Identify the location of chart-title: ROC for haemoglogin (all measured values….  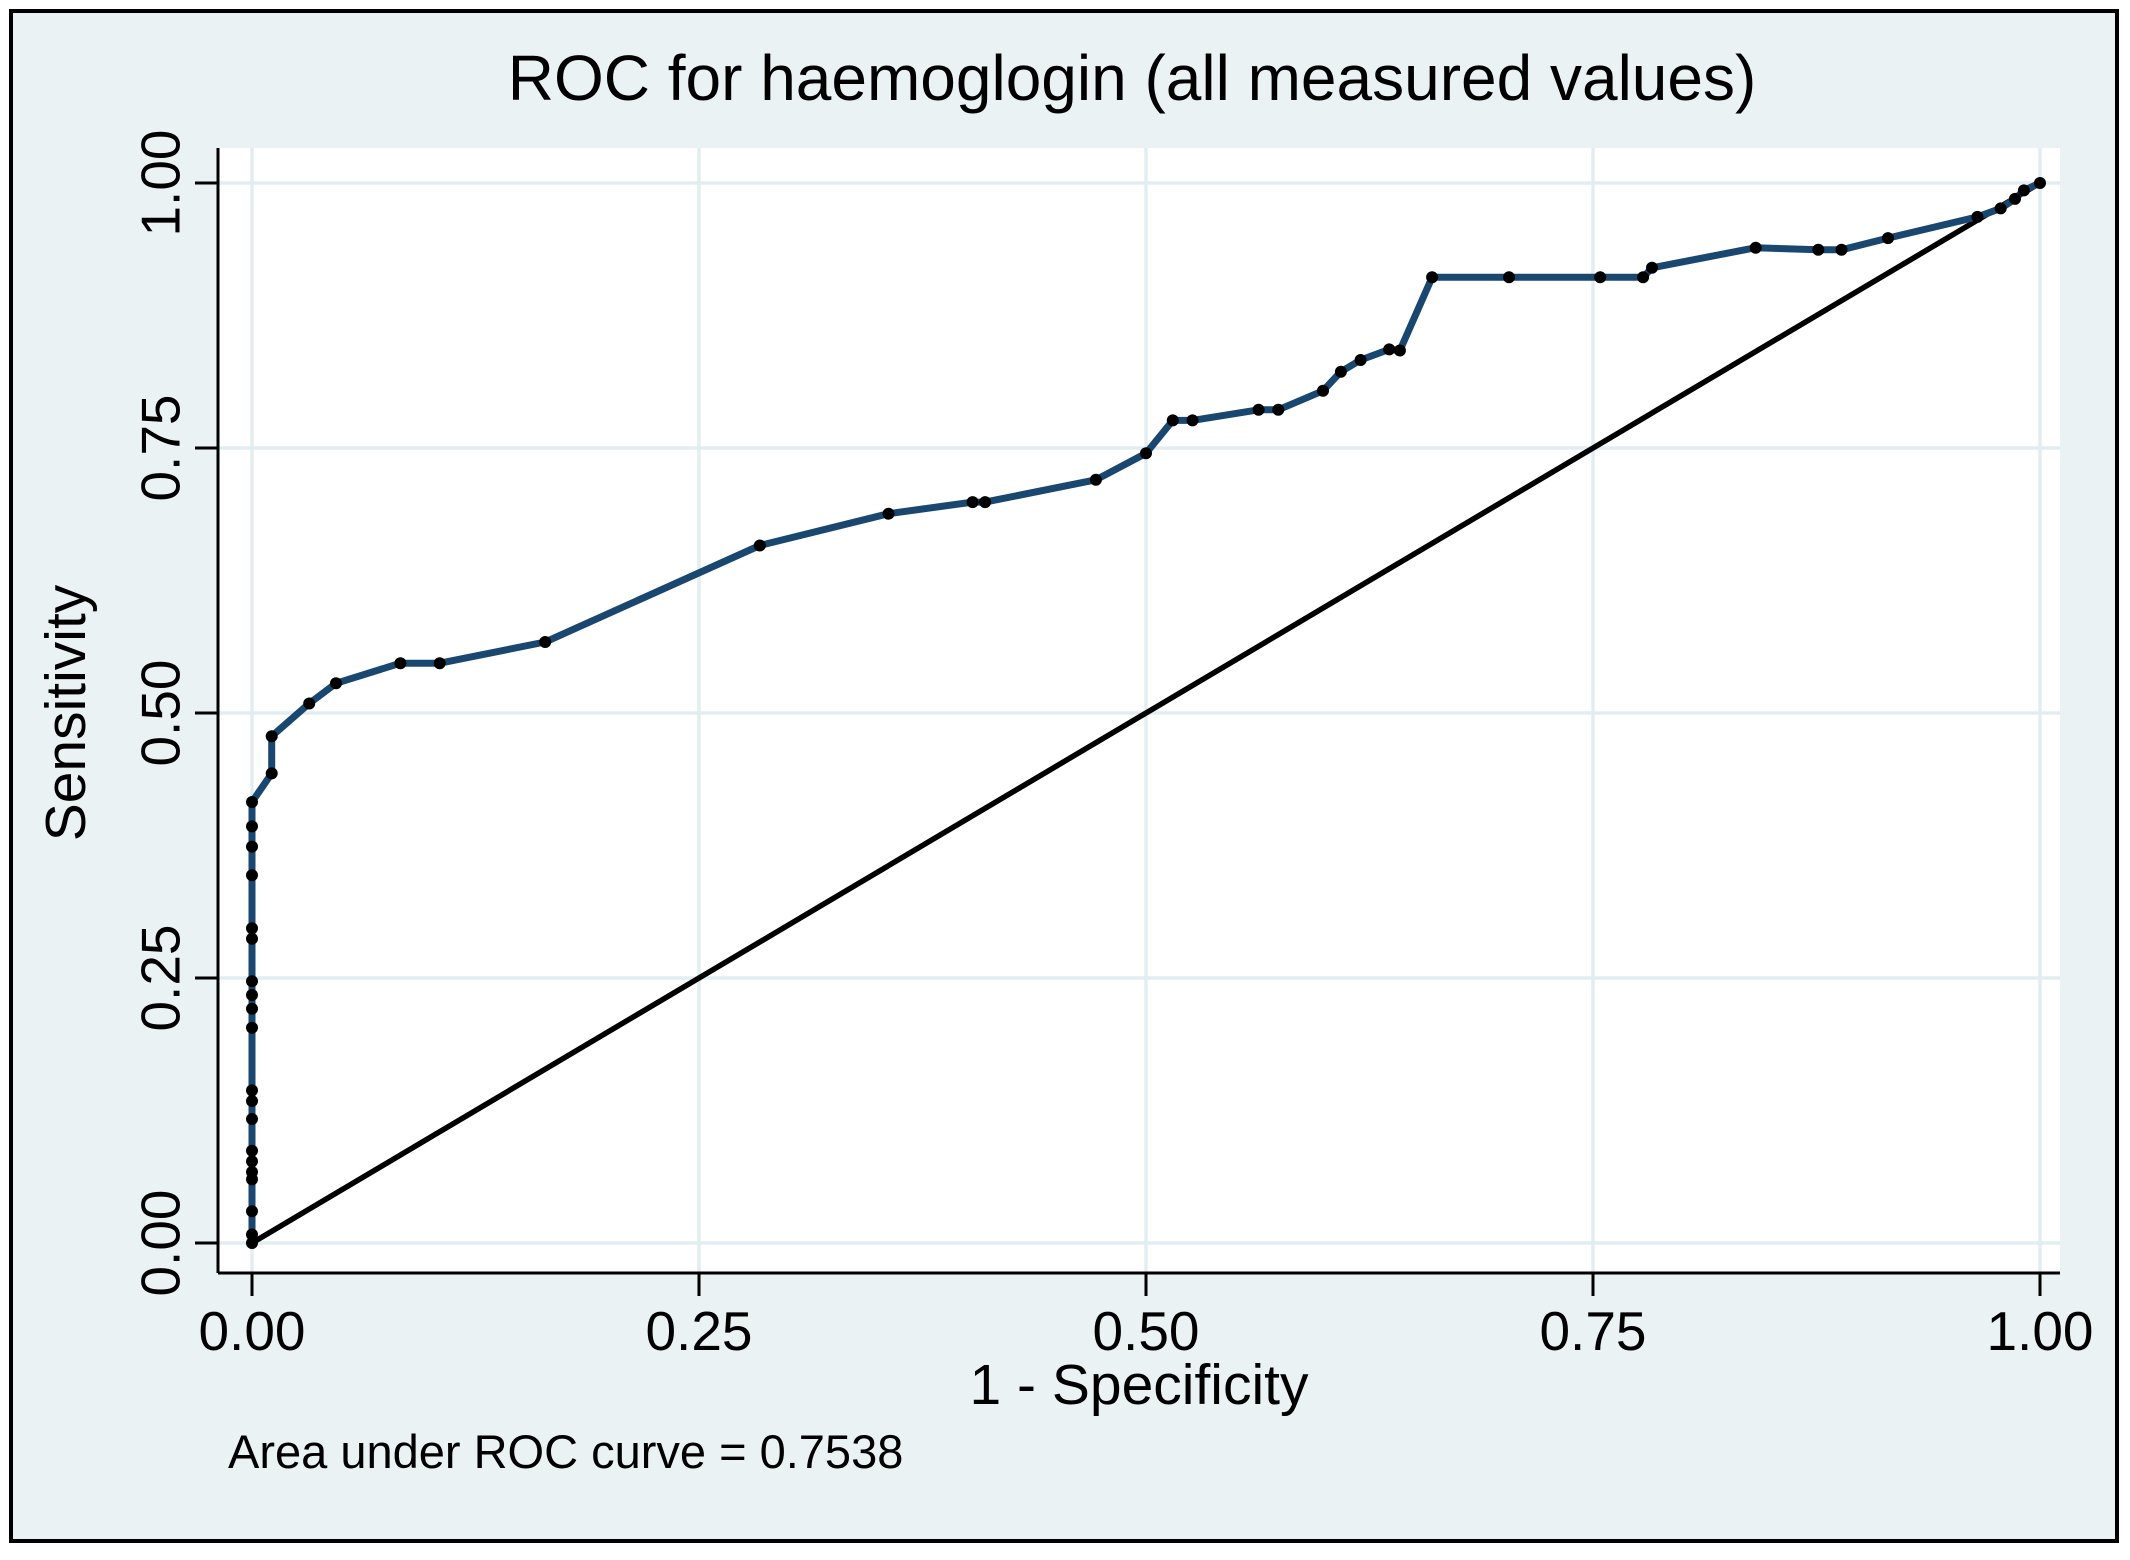
(1132, 78).